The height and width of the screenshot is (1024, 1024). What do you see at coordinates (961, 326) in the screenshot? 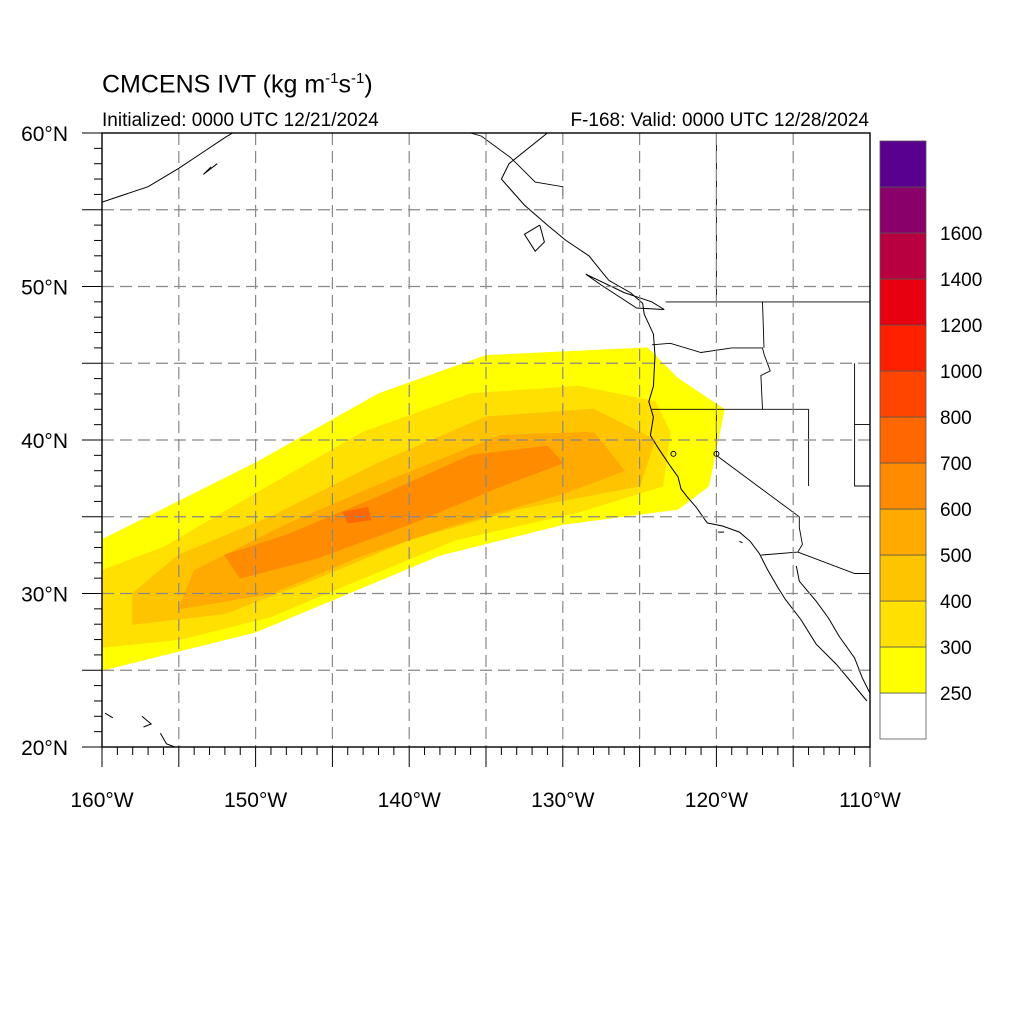
I see `colorbar-label: 1200` at bounding box center [961, 326].